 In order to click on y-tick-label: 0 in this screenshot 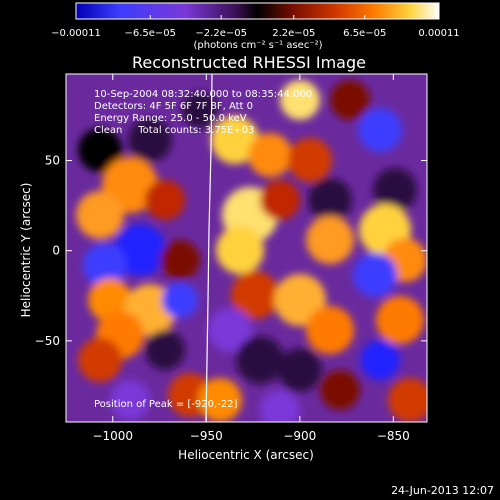, I will do `click(56, 251)`.